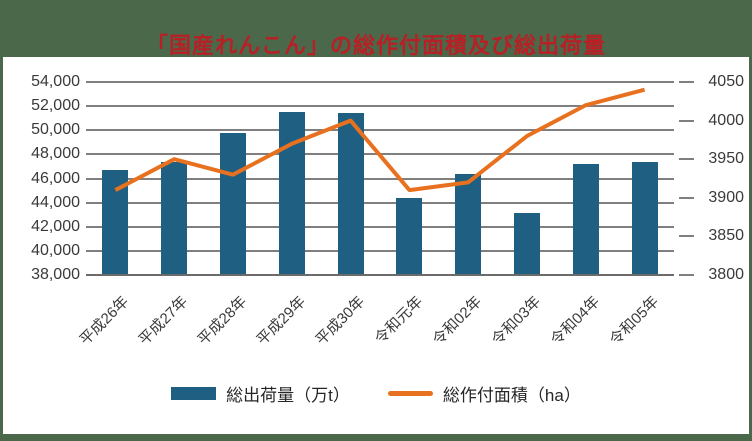 This screenshot has height=441, width=752. I want to click on bar-令和元年, so click(409, 236).